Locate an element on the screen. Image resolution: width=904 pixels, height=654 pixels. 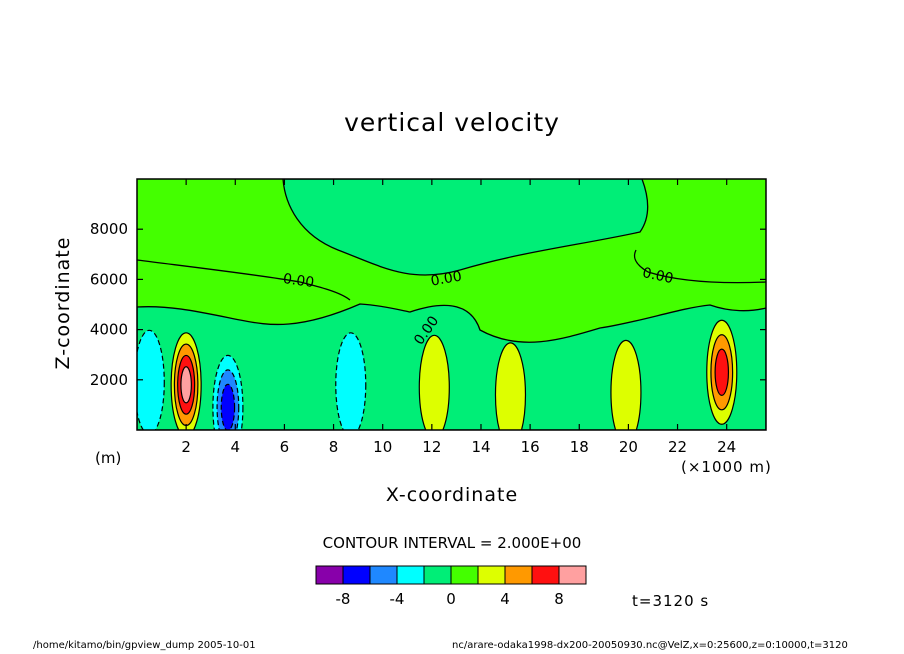
colorbar-tick-label: 0 is located at coordinates (451, 599).